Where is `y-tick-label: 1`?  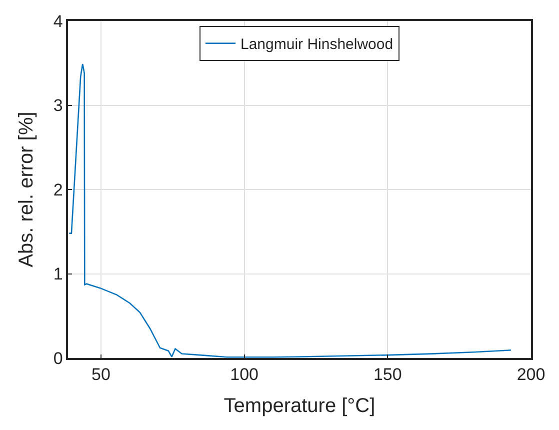 y-tick-label: 1 is located at coordinates (58, 274).